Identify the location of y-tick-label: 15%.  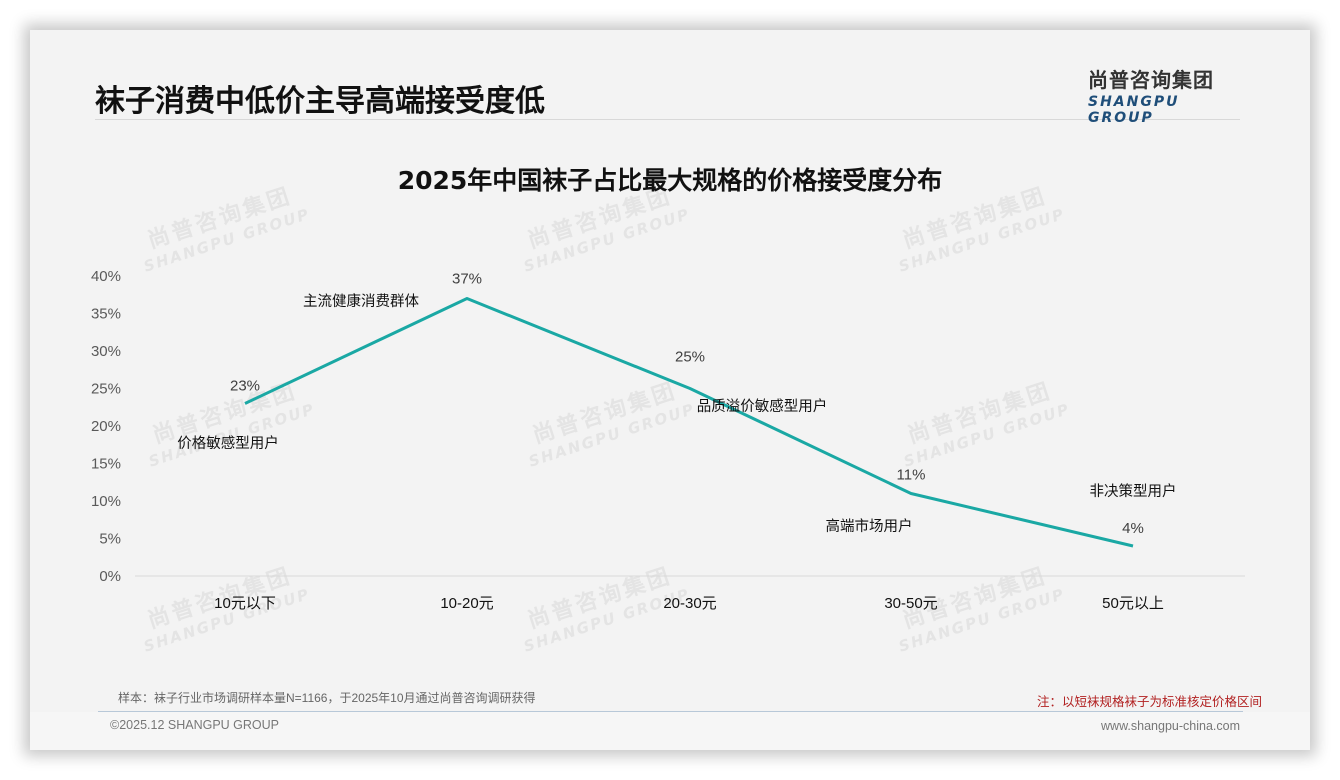
(106, 464).